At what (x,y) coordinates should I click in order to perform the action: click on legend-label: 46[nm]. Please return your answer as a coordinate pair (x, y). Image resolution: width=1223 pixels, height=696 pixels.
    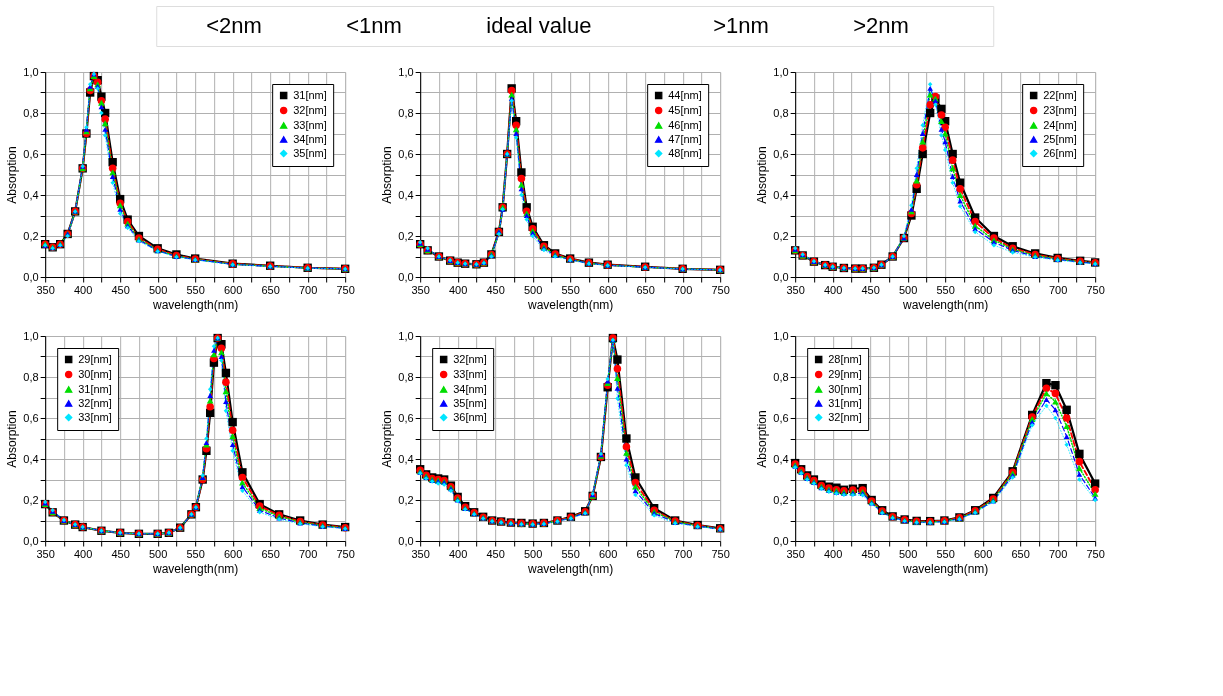
    Looking at the image, I should click on (685, 124).